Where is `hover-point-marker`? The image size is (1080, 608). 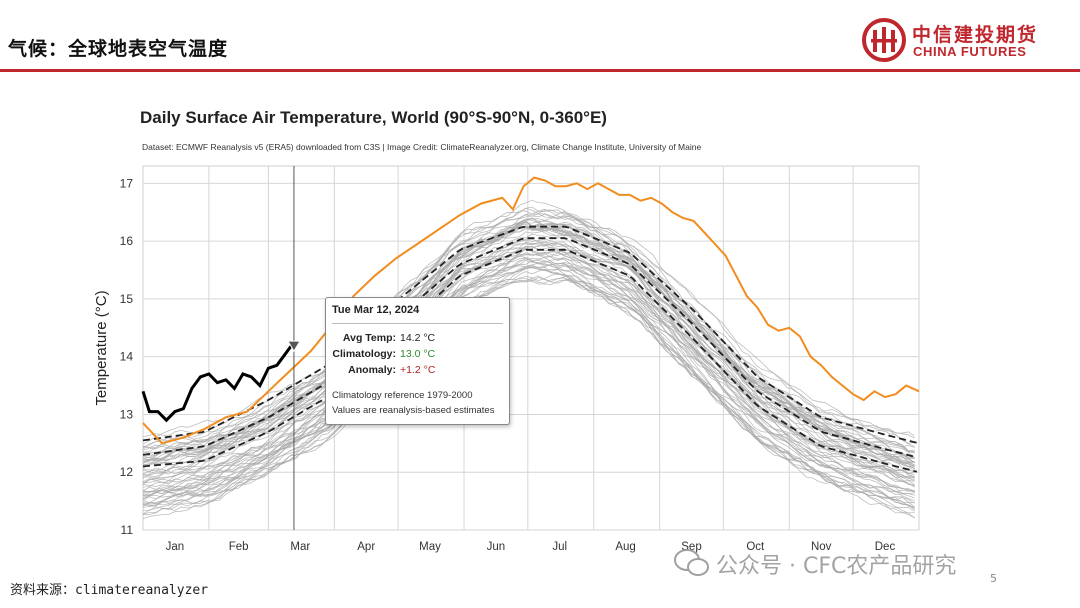 hover-point-marker is located at coordinates (294, 346).